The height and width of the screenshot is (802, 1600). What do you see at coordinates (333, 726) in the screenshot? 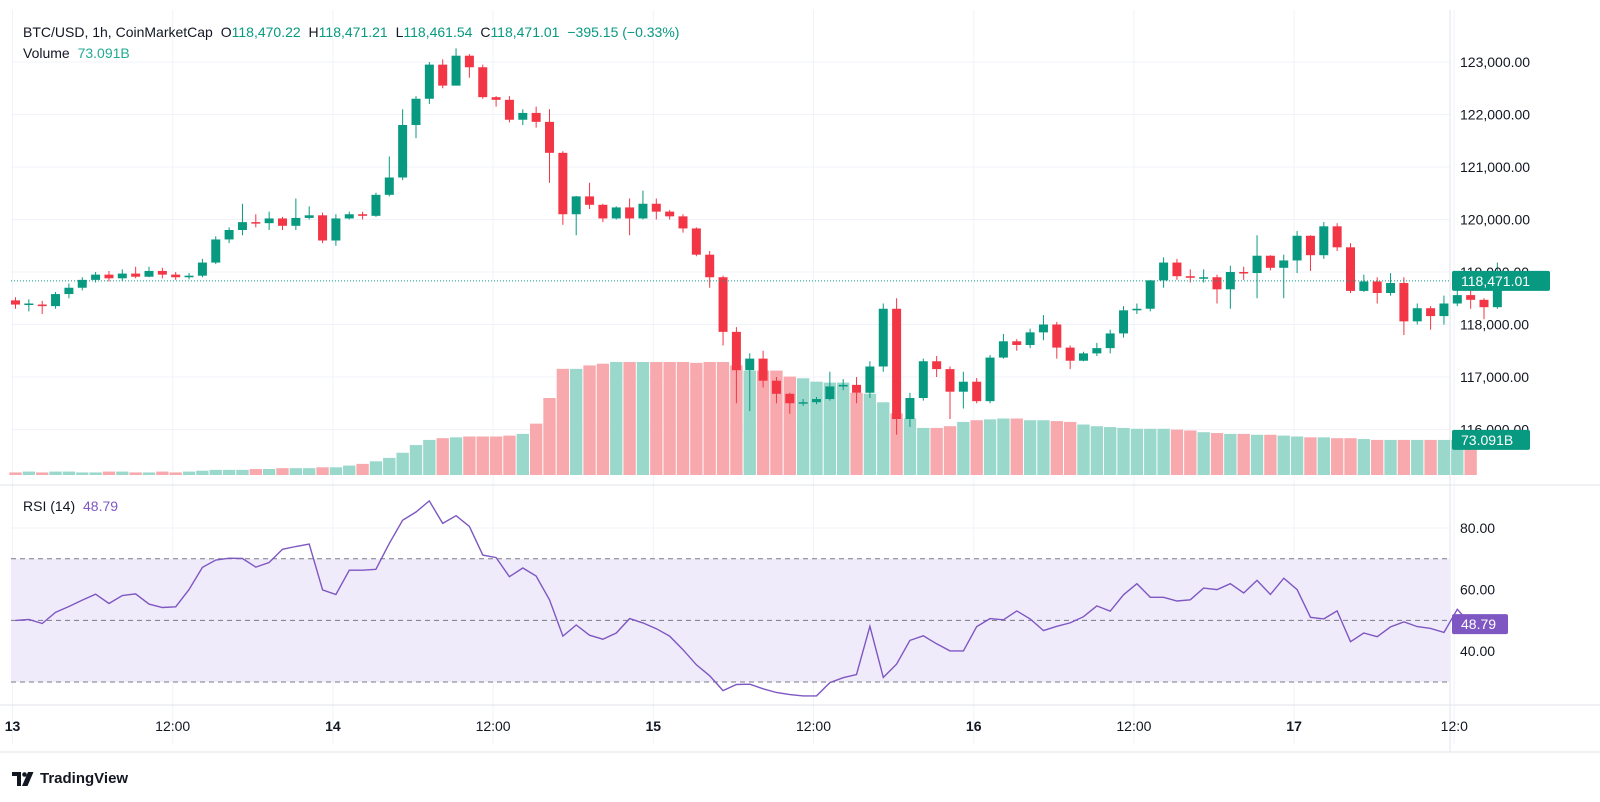
I see `time-tick-label: 14` at bounding box center [333, 726].